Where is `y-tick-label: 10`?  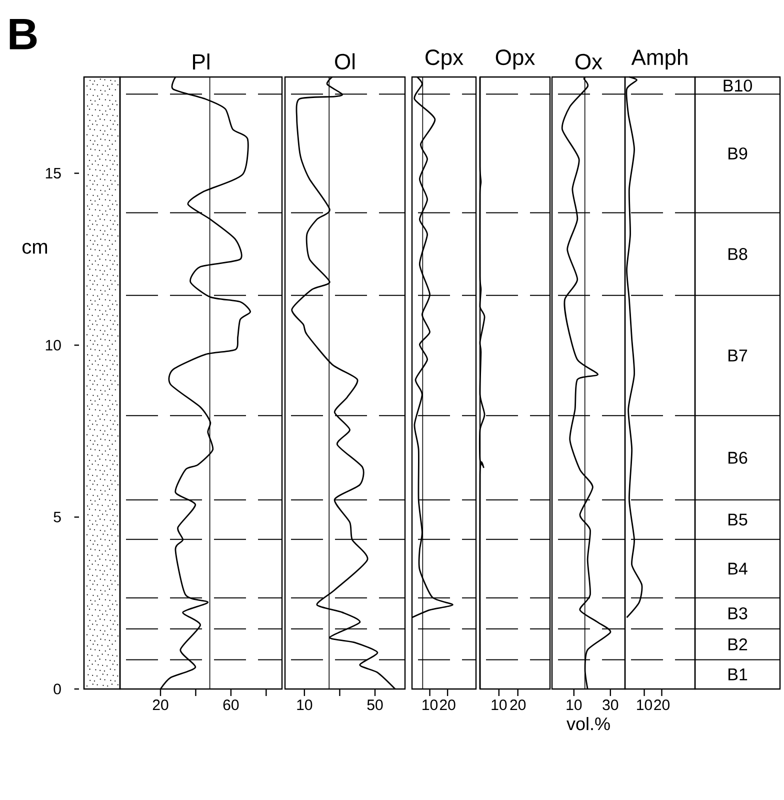
y-tick-label: 10 is located at coordinates (53, 345).